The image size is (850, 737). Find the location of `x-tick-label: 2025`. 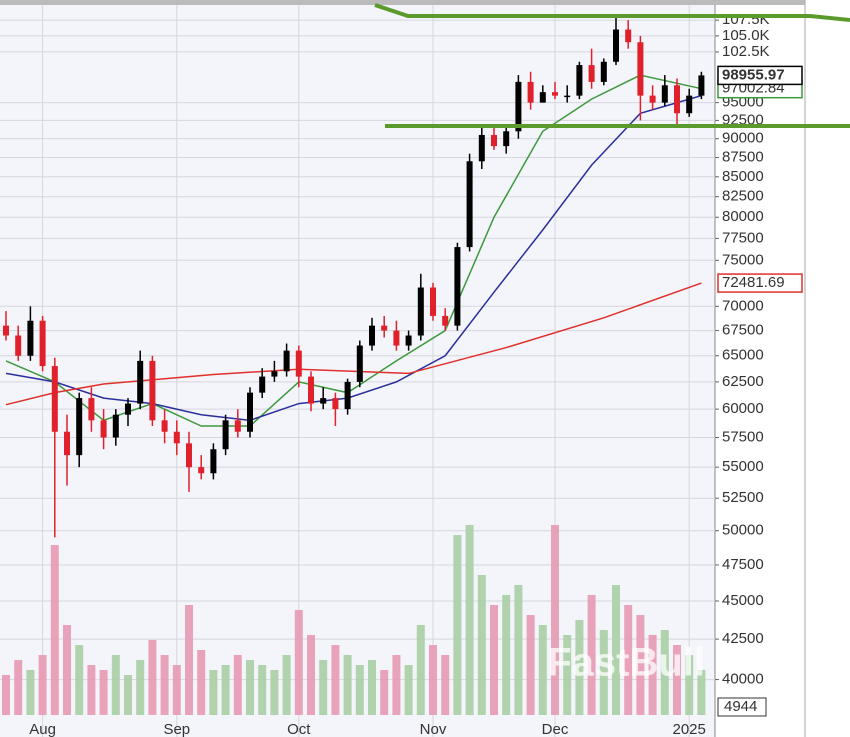

x-tick-label: 2025 is located at coordinates (689, 729).